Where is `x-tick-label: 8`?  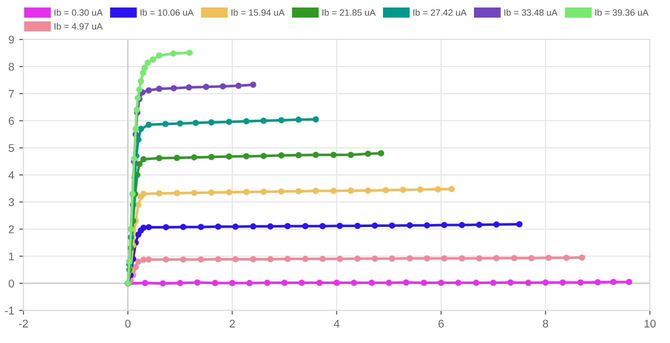
x-tick-label: 8 is located at coordinates (545, 324).